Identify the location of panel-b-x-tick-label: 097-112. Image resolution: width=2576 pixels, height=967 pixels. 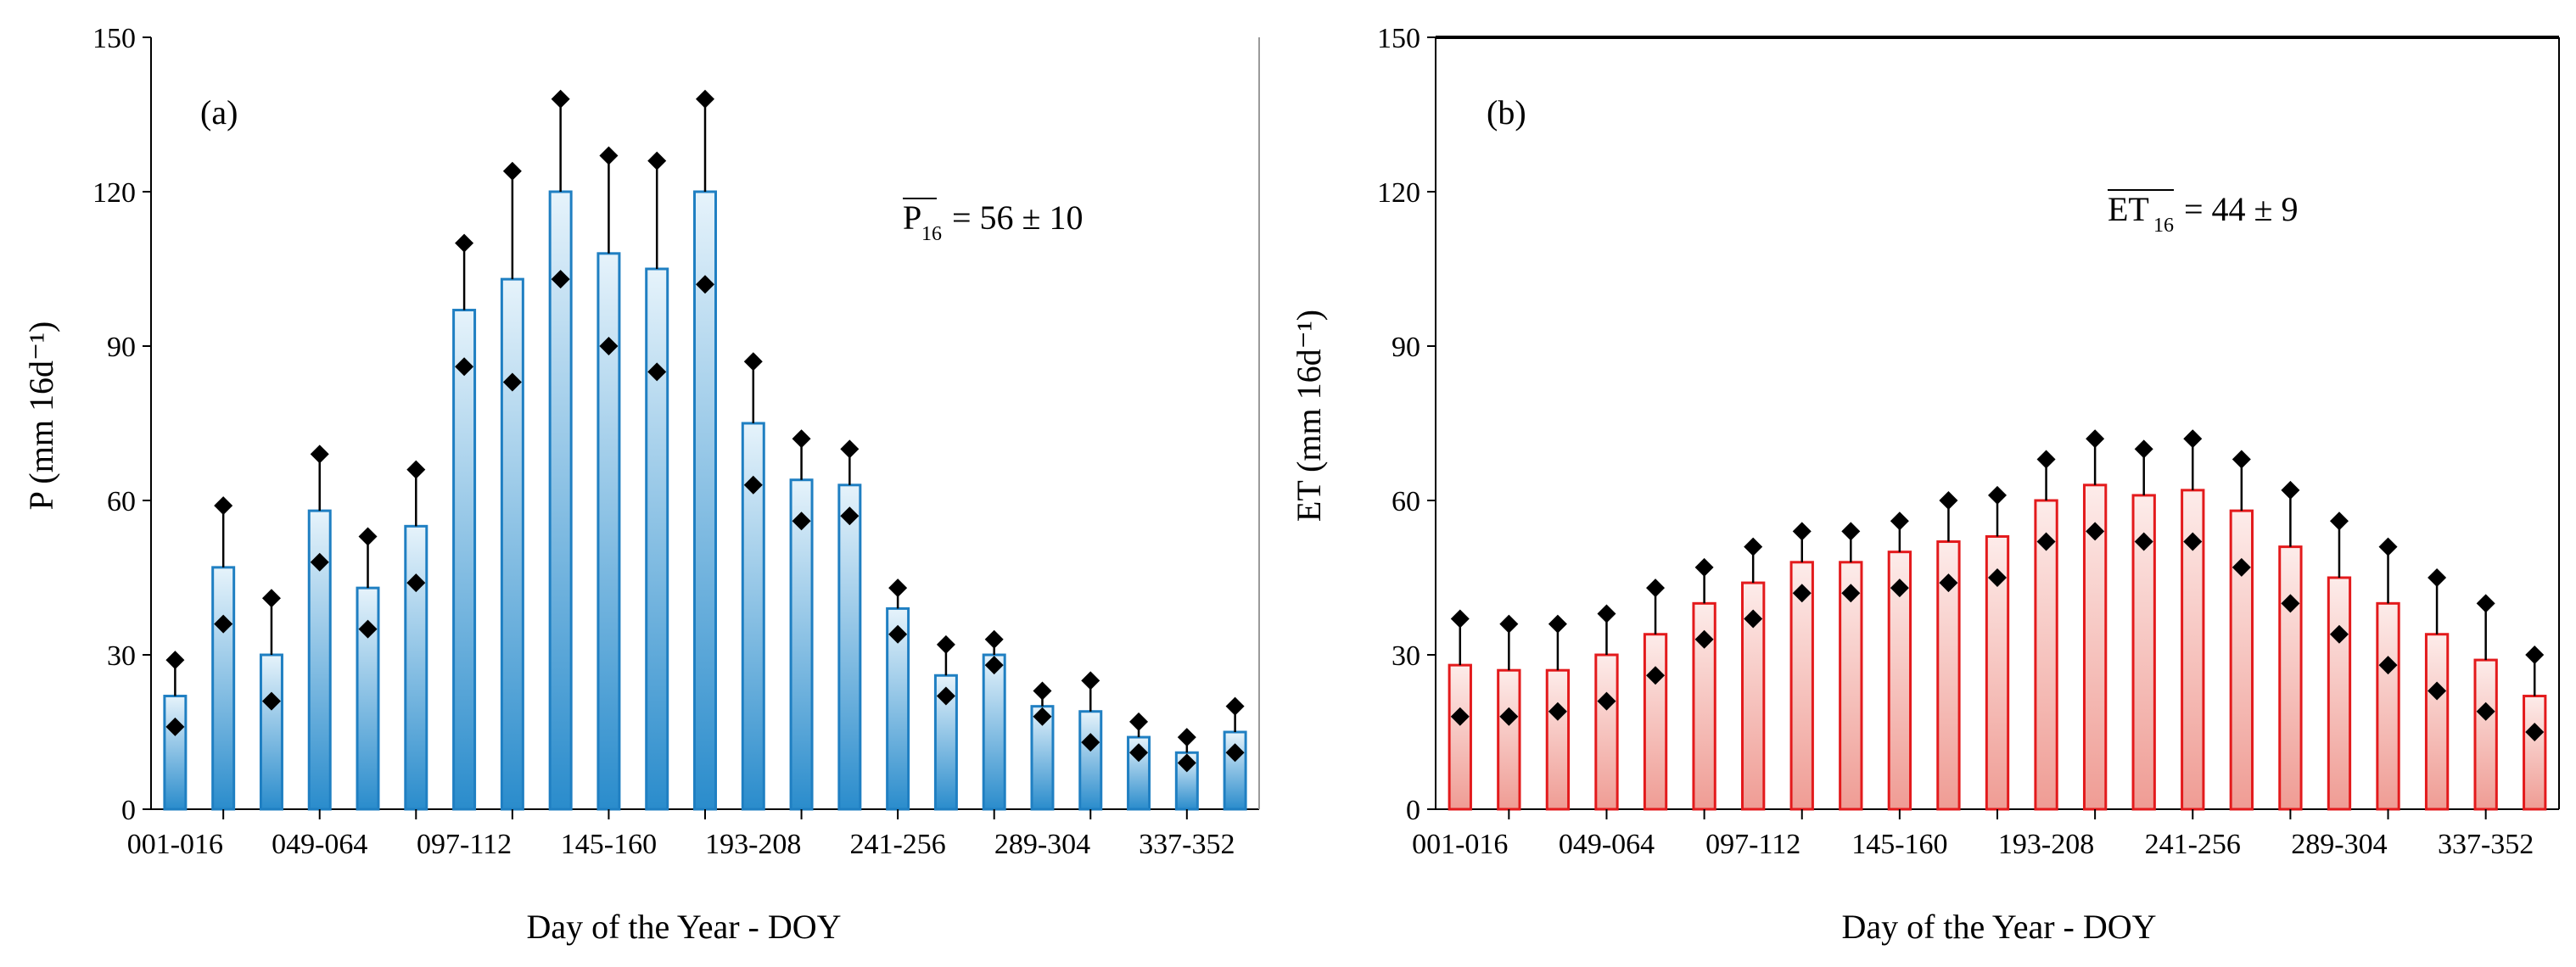
(1752, 844).